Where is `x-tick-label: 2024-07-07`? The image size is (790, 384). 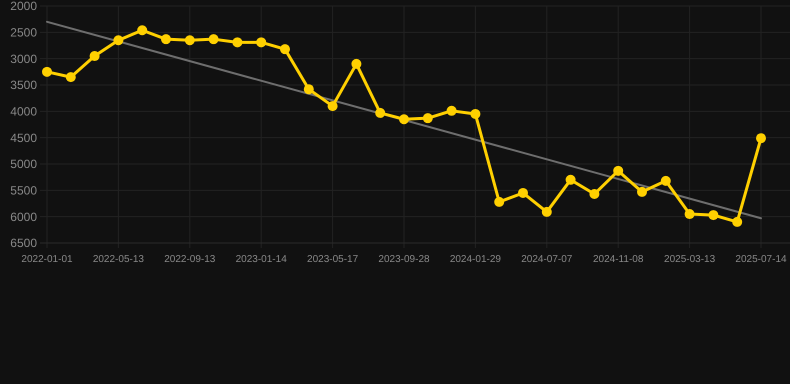
x-tick-label: 2024-07-07 is located at coordinates (547, 259).